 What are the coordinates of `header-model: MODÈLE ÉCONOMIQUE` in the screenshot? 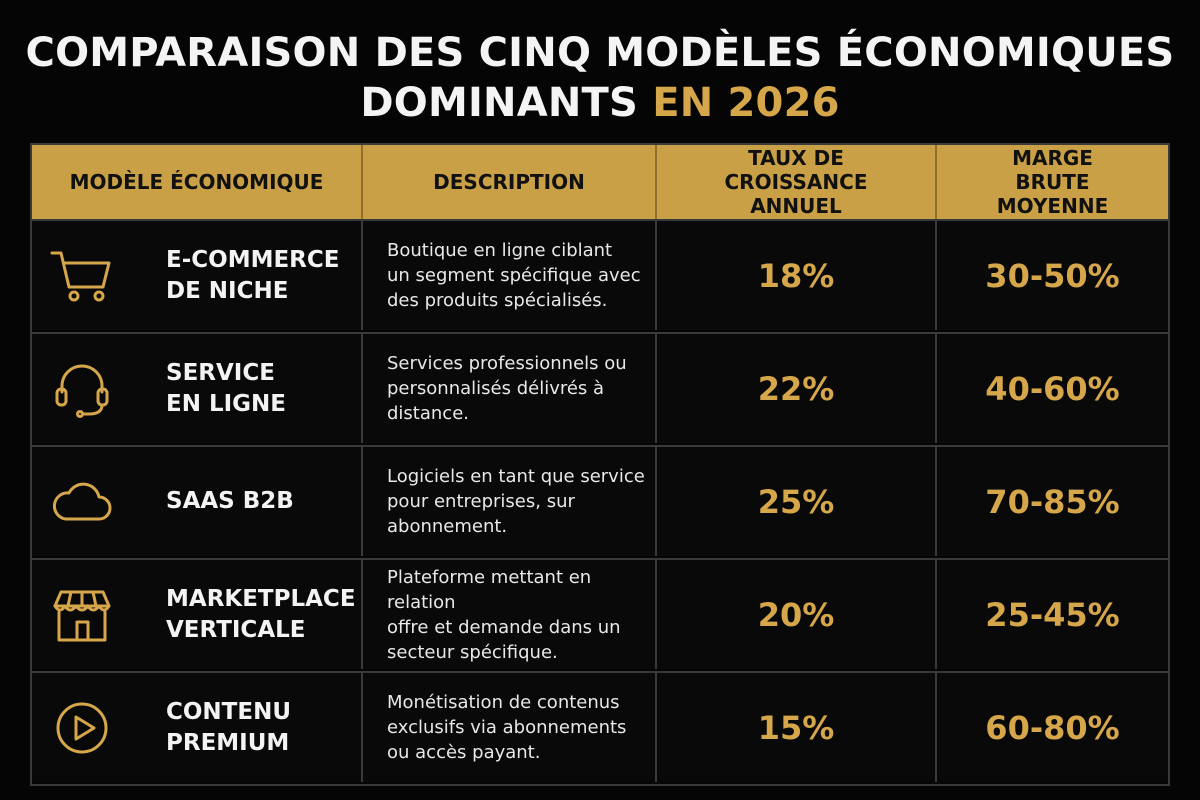 It's located at (197, 182).